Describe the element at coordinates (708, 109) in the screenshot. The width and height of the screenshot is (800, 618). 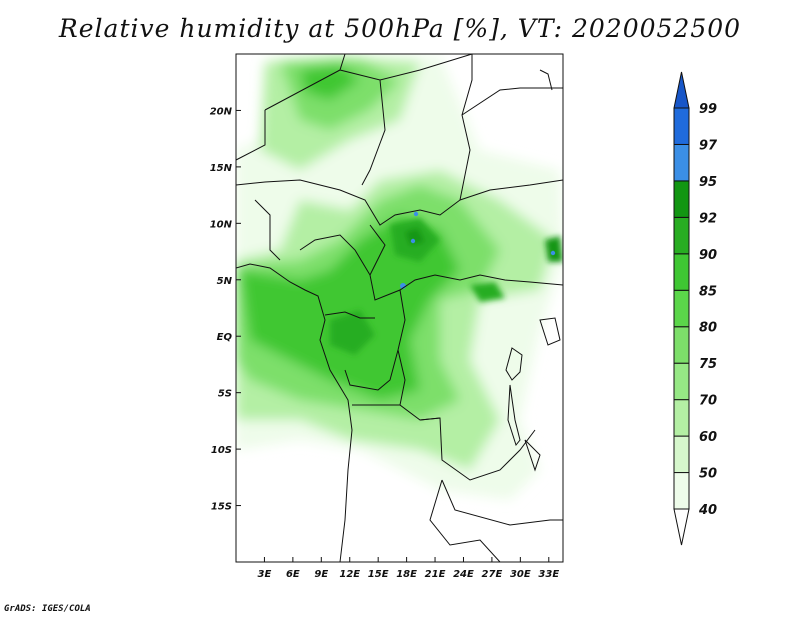
I see `colorbar-label: 99` at that location.